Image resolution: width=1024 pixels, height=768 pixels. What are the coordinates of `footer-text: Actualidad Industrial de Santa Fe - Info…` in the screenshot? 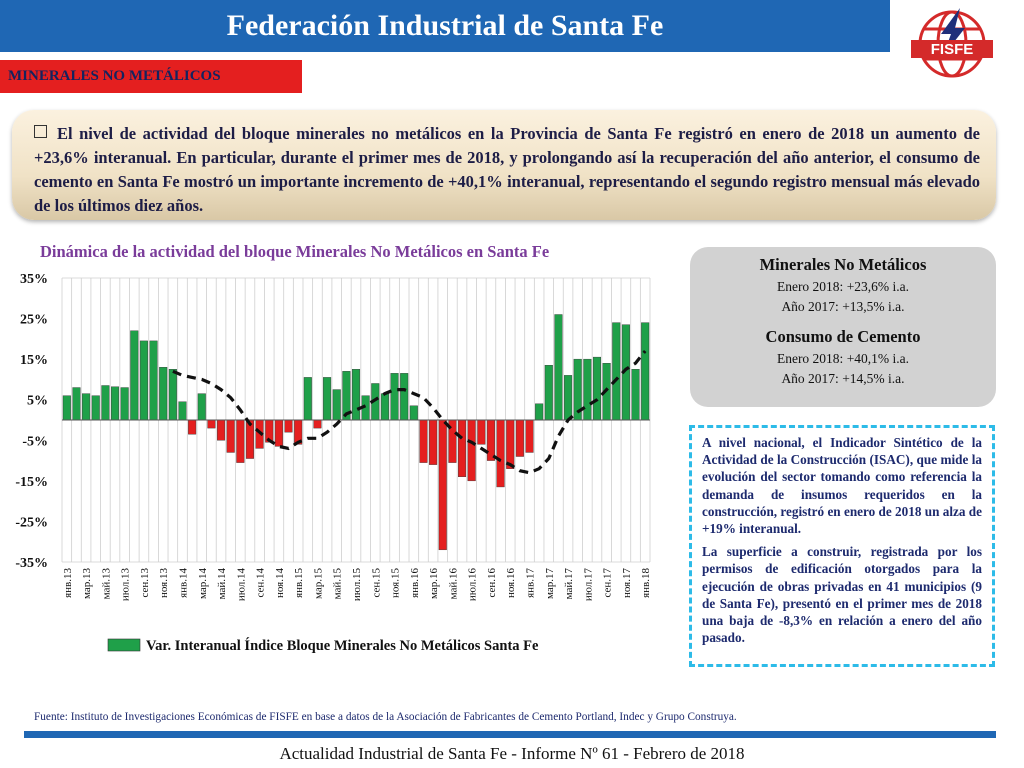 It's located at (512, 753).